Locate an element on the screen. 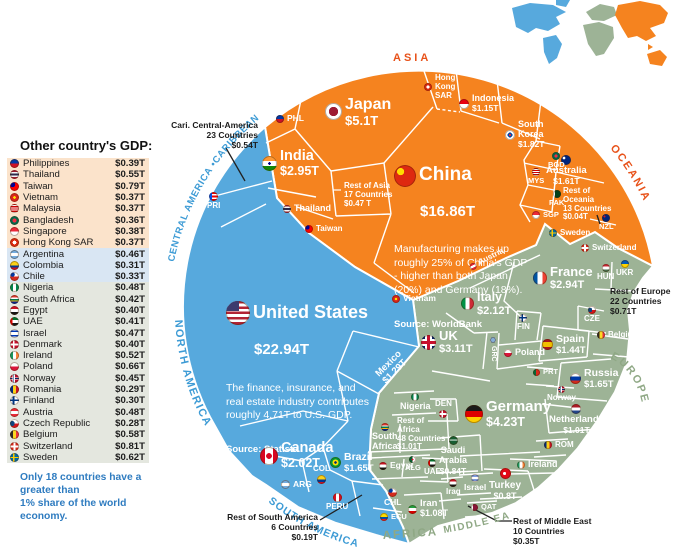 This screenshot has width=673, height=551. uk-flag-icon is located at coordinates (428, 342).